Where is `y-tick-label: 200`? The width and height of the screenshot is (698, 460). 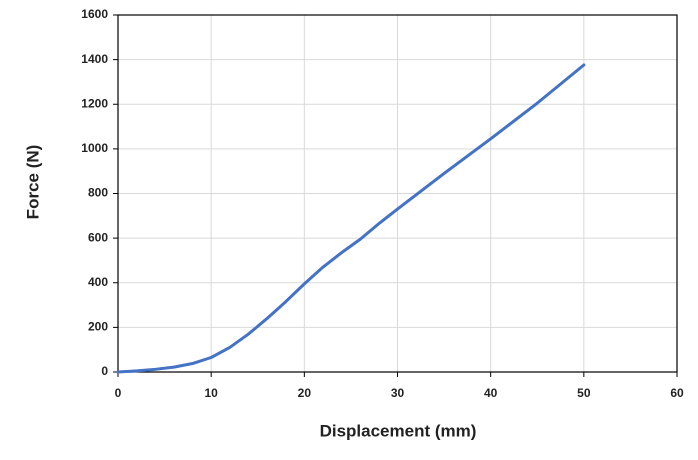
y-tick-label: 200 is located at coordinates (98, 327).